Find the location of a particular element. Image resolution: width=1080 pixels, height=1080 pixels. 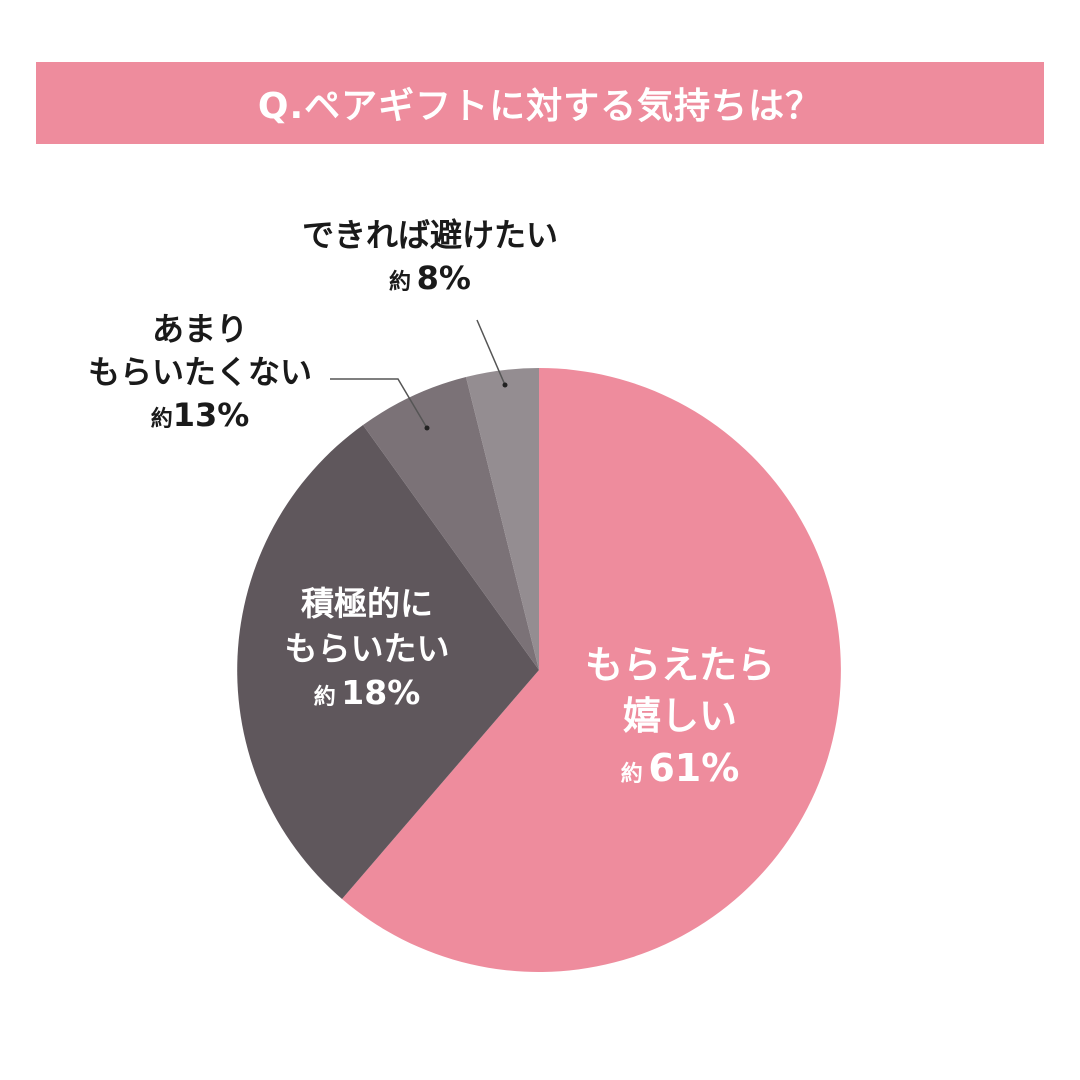

label-reluctant-line1: あまり is located at coordinates (199, 329).